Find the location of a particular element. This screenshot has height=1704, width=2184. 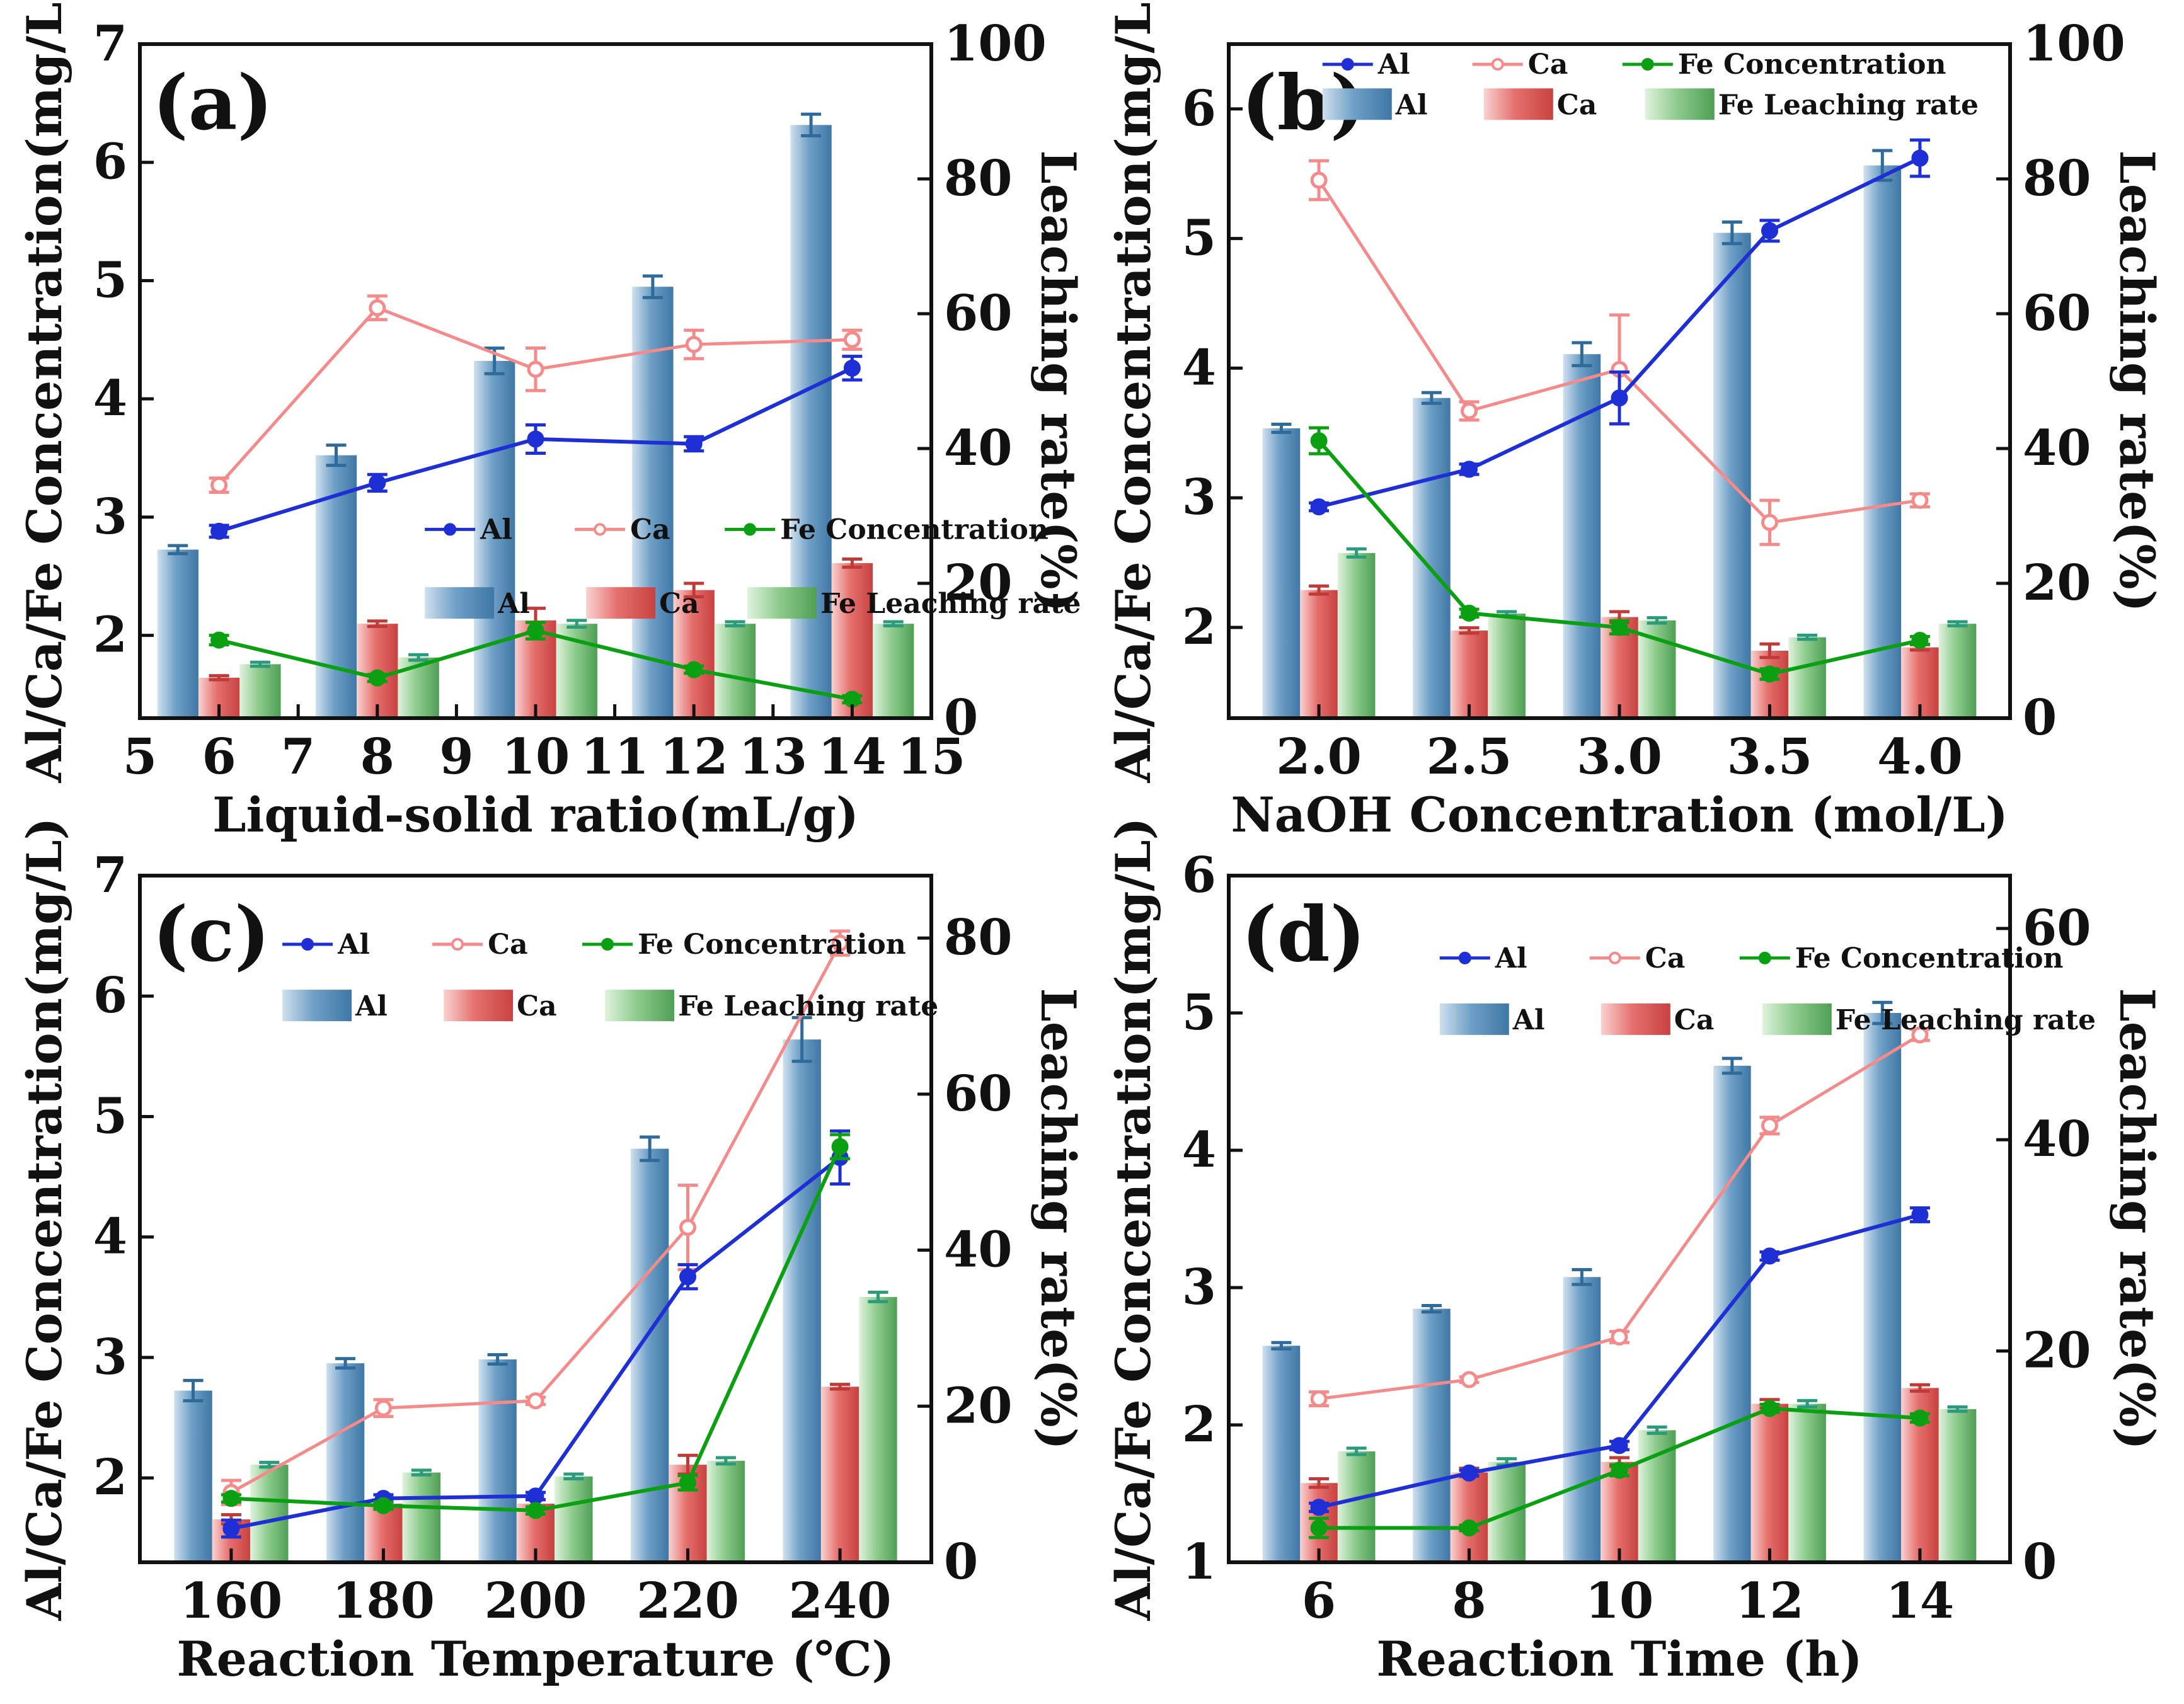

line-ca-concentration is located at coordinates (536, 1218).